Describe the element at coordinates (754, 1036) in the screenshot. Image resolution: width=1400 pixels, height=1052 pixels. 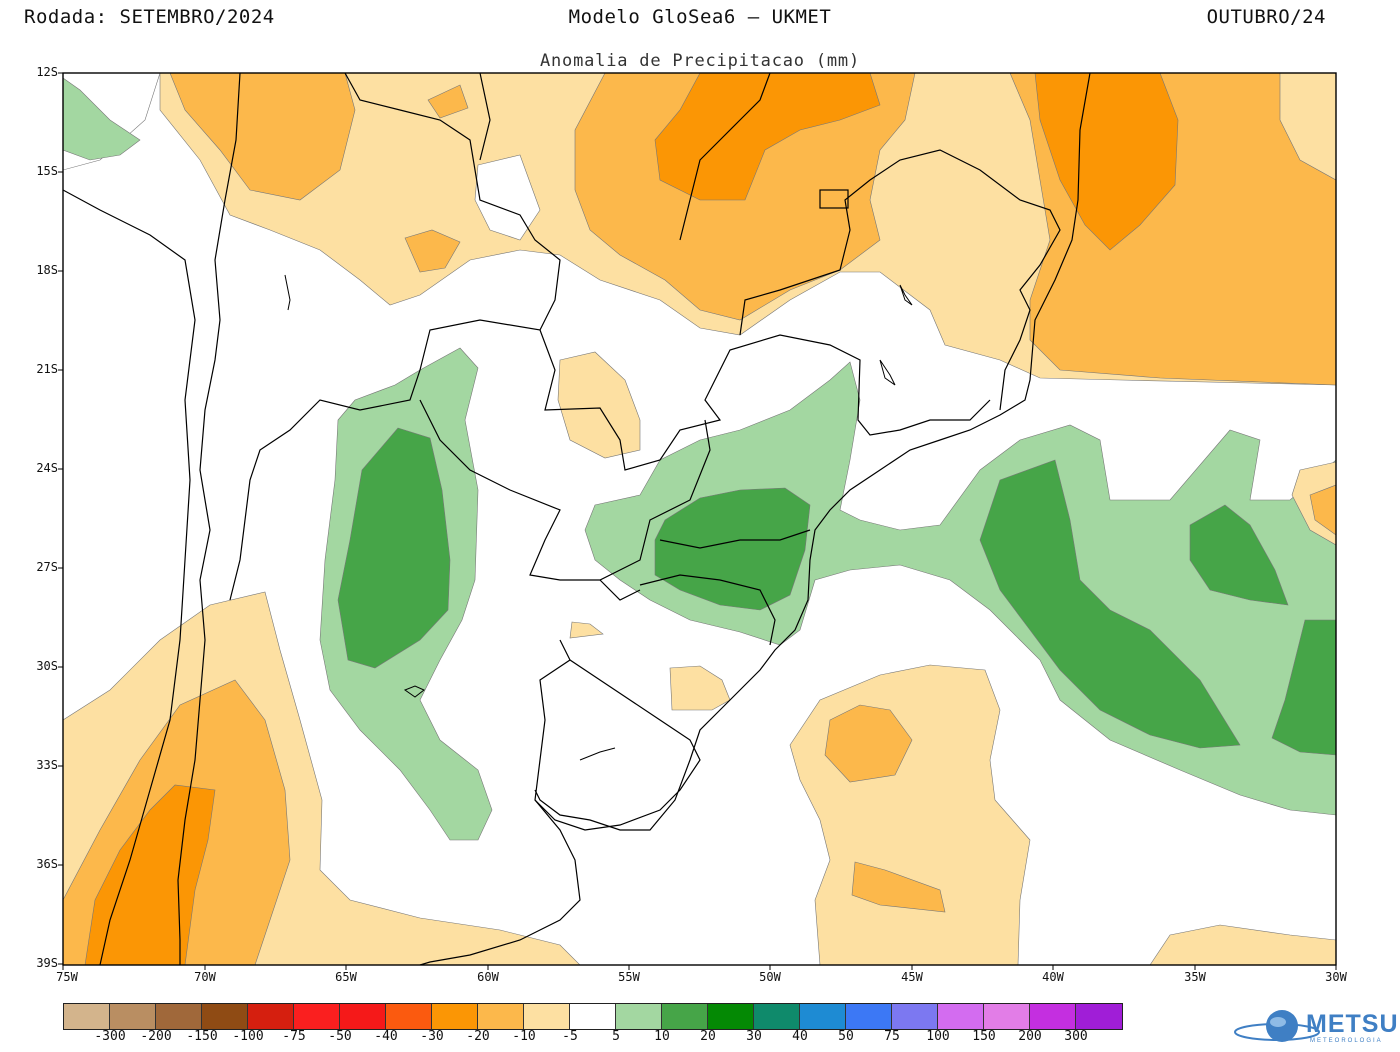
I see `colorbar-label: 30` at that location.